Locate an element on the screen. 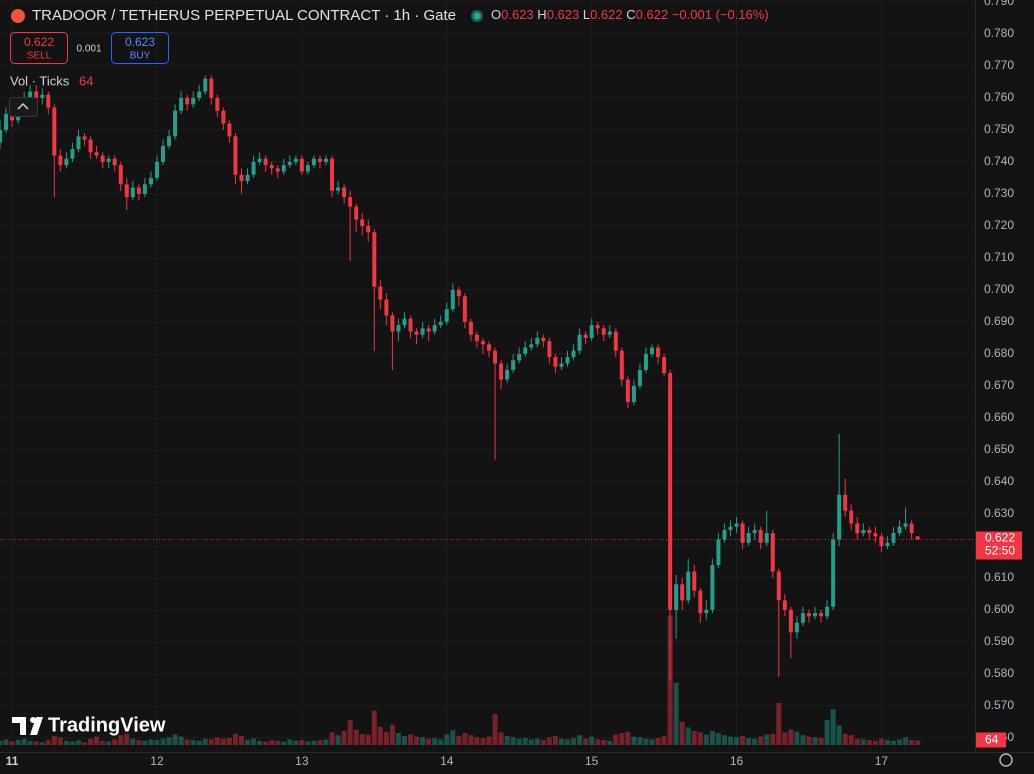 The image size is (1034, 774). y-tick-label: 0.720 is located at coordinates (999, 225).